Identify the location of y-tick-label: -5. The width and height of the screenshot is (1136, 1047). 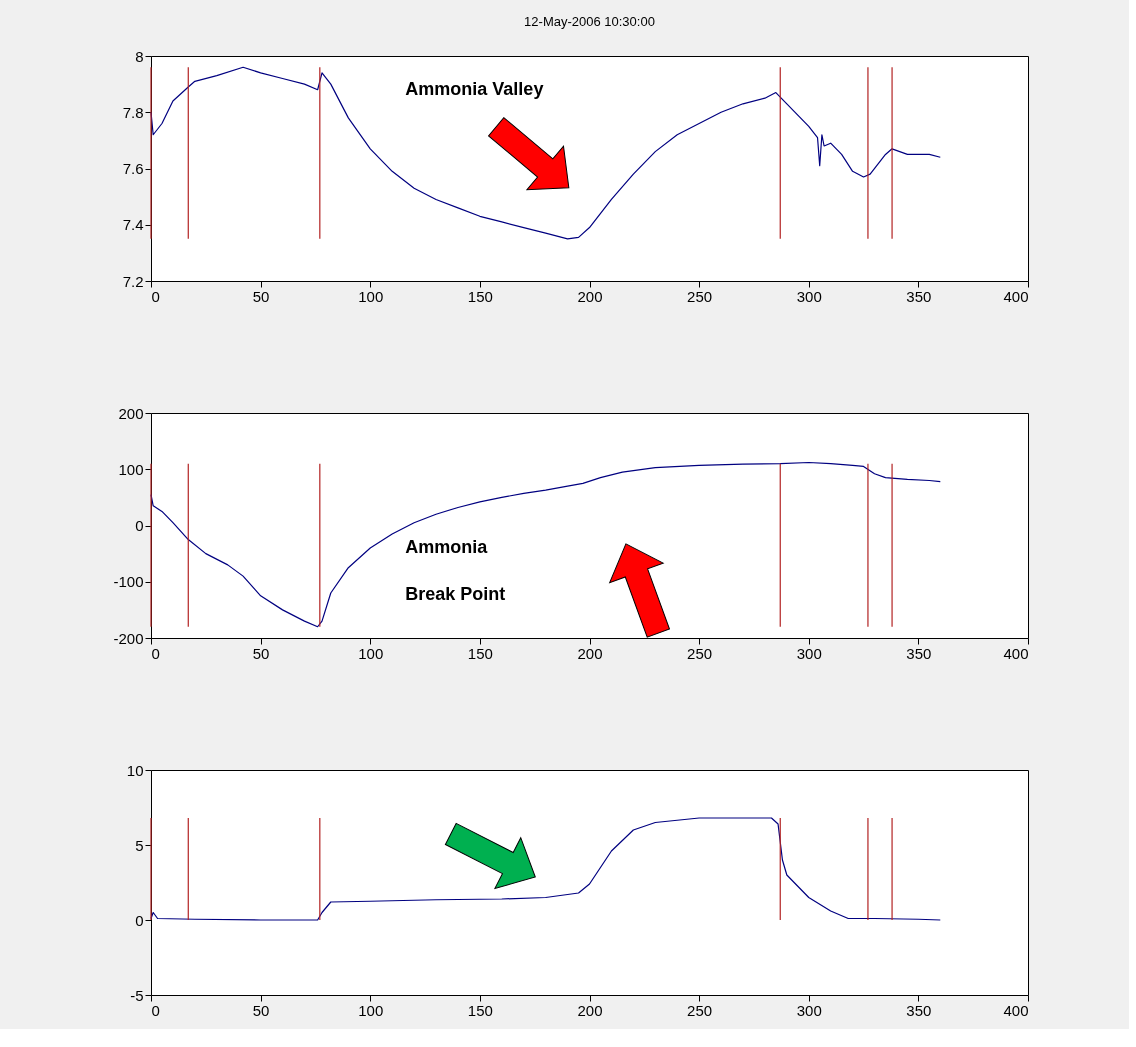
(137, 995).